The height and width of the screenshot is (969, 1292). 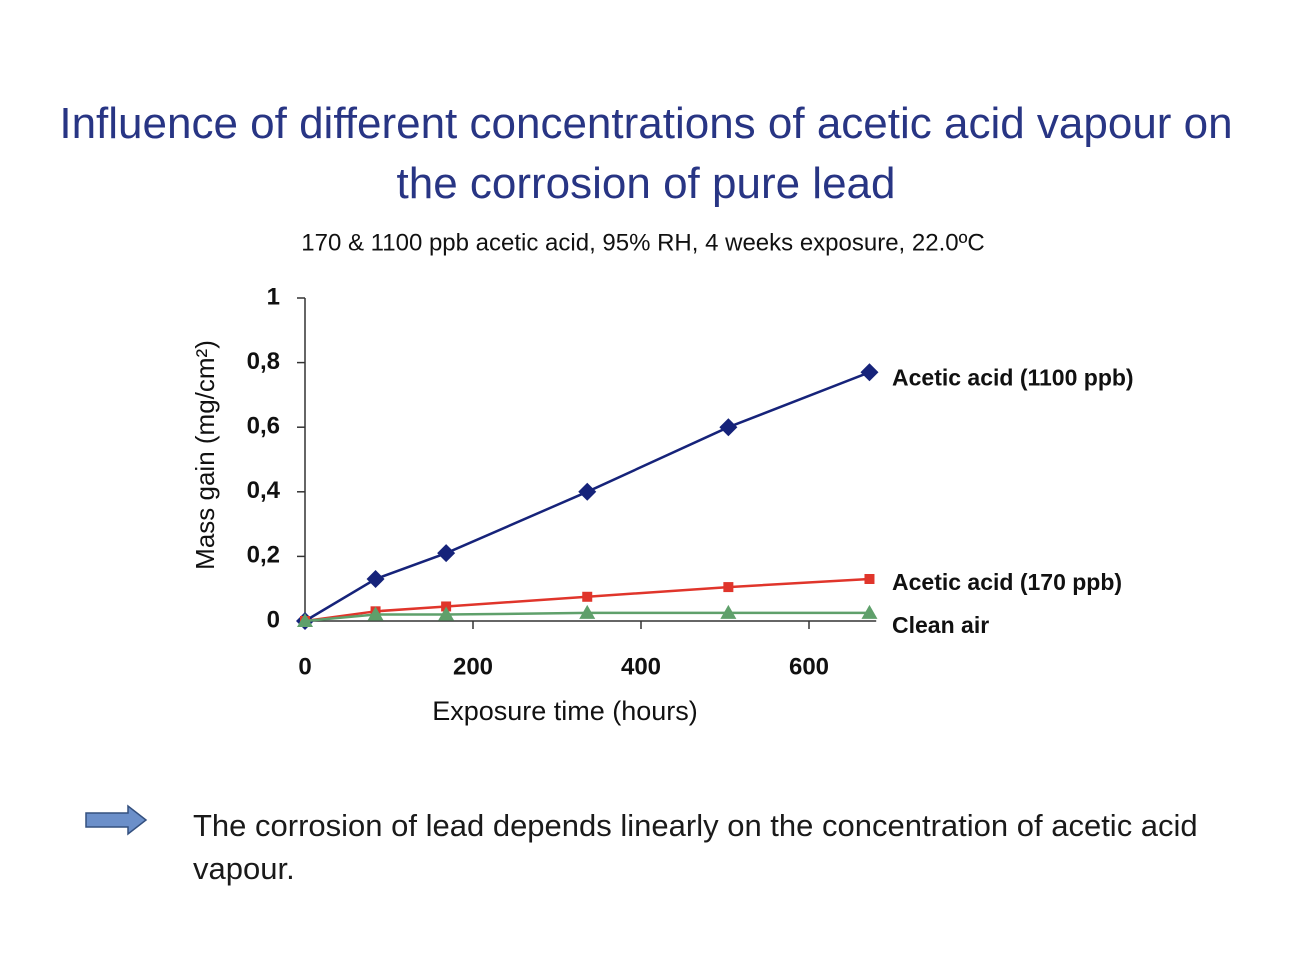 What do you see at coordinates (263, 426) in the screenshot?
I see `y-tick-label: 0,6` at bounding box center [263, 426].